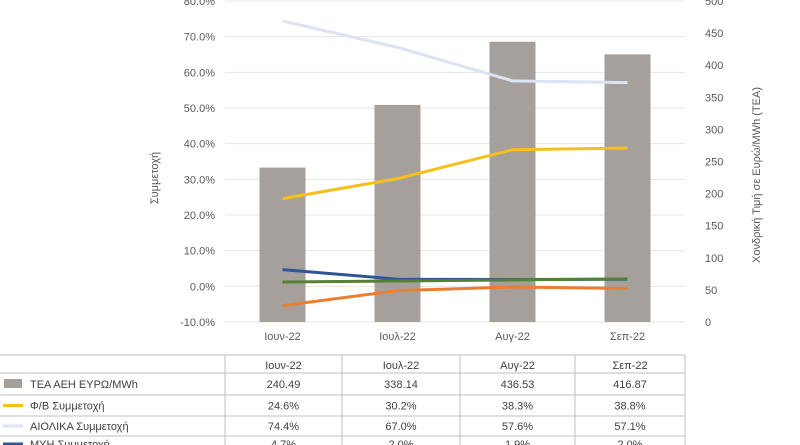  What do you see at coordinates (518, 385) in the screenshot?
I see `table-cell: 436.53` at bounding box center [518, 385].